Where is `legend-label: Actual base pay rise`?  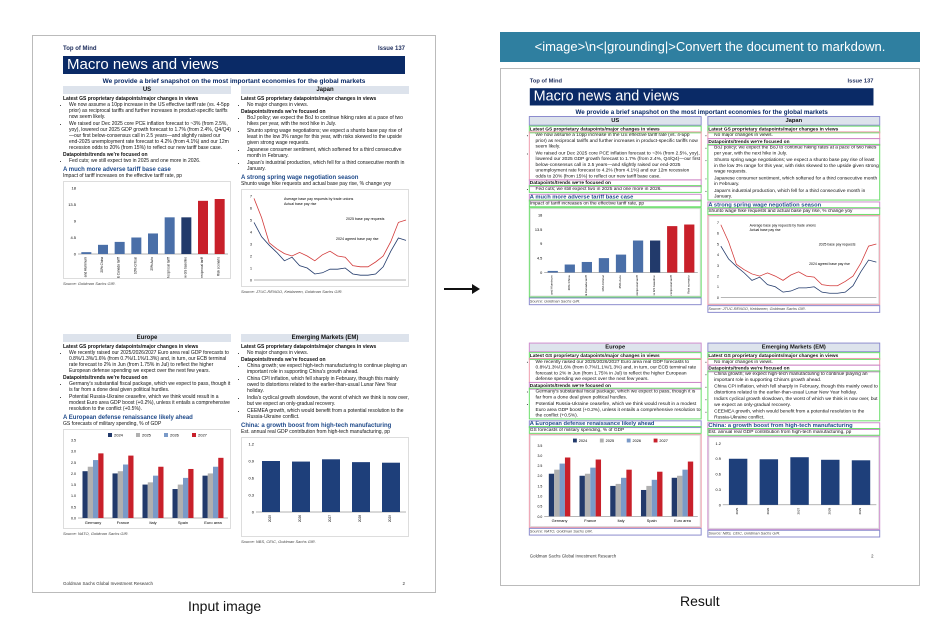 legend-label: Actual base pay rise is located at coordinates (765, 230).